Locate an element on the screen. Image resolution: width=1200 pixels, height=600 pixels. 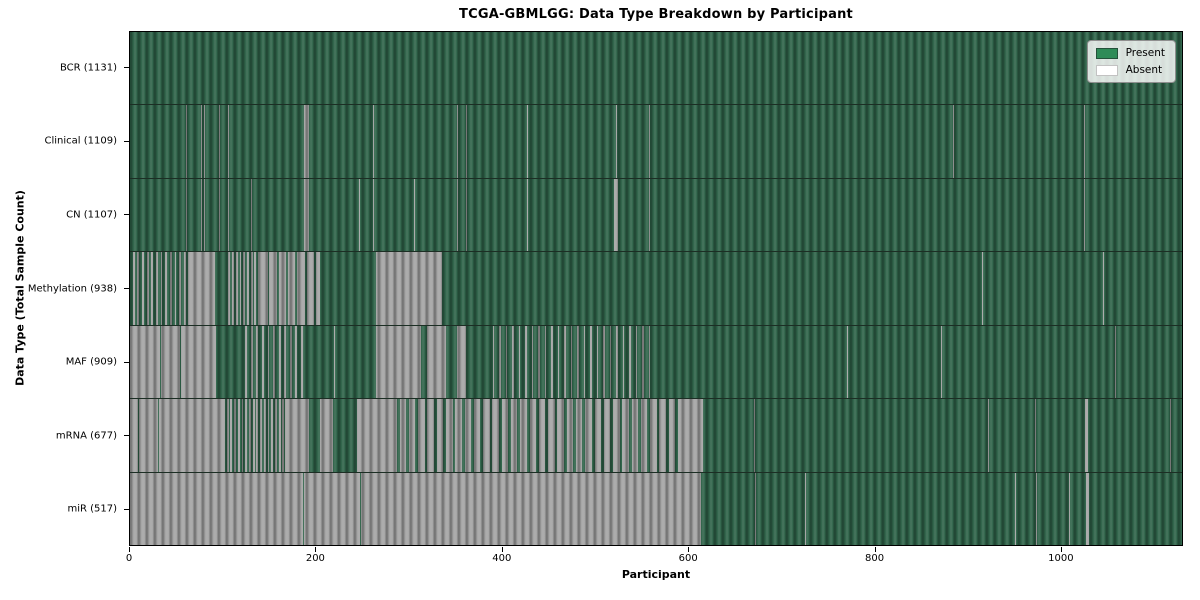
y-tick-mark is located at coordinates (126, 362).